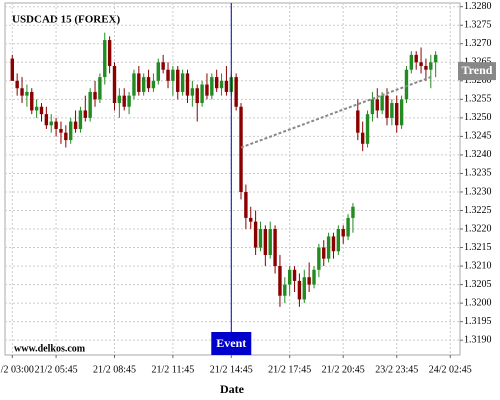 This screenshot has width=500, height=400. I want to click on y-tick-label: 1.3245, so click(478, 136).